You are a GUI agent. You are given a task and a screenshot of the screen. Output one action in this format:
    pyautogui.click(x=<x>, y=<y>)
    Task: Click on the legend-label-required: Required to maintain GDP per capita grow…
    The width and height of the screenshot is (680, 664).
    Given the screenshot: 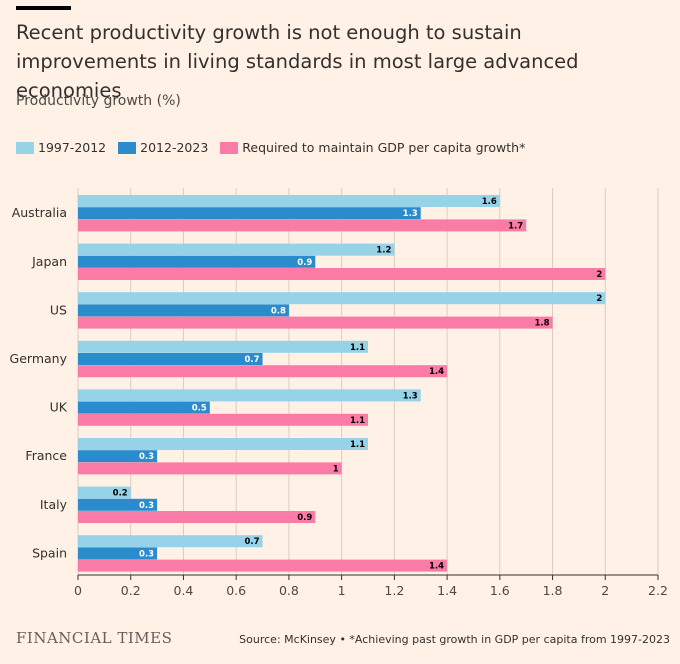 What is the action you would take?
    pyautogui.click(x=384, y=147)
    